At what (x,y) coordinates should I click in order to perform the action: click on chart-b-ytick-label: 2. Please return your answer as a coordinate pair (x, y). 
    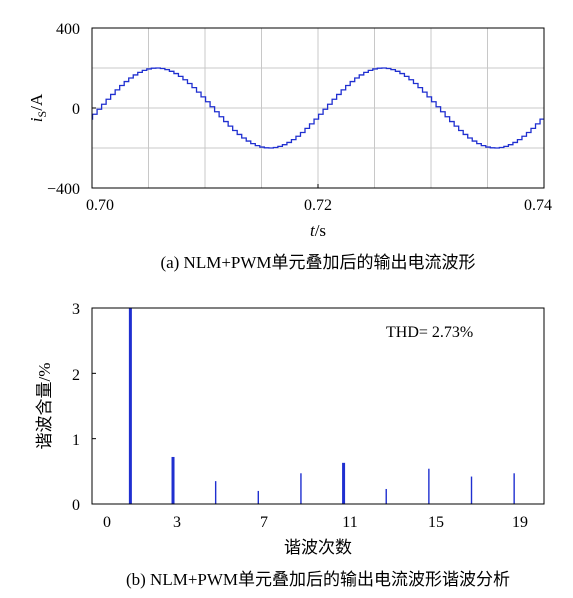
    Looking at the image, I should click on (76, 375).